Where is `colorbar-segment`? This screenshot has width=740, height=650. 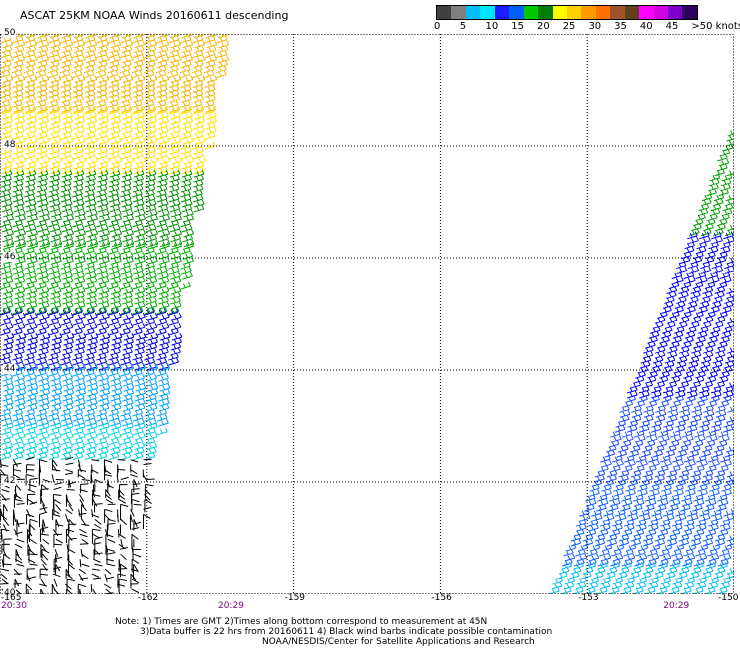 colorbar-segment is located at coordinates (487, 12).